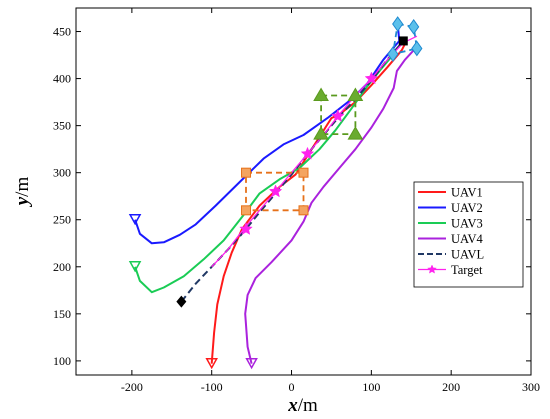 The width and height of the screenshot is (550, 419). I want to click on legend-label-target: Target, so click(467, 270).